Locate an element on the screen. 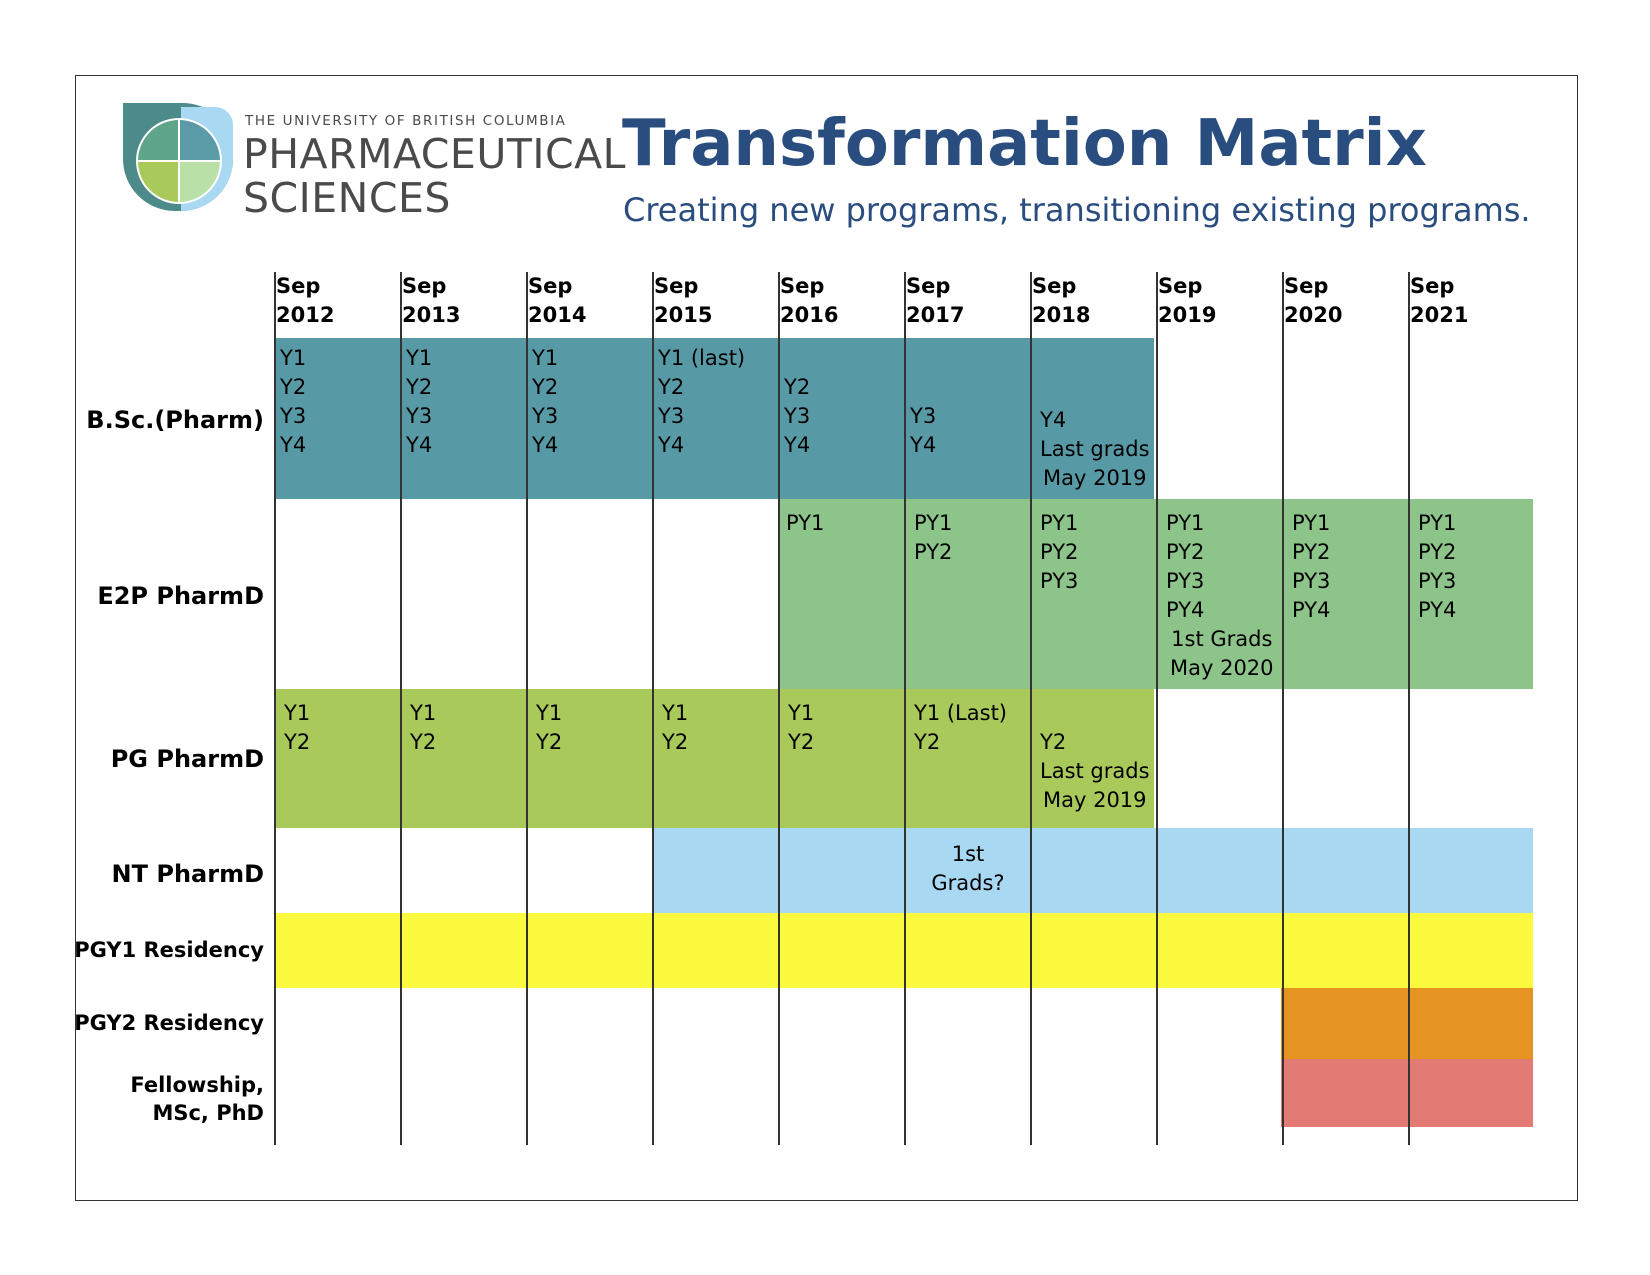 The width and height of the screenshot is (1650, 1275). nt-band is located at coordinates (1092, 870).